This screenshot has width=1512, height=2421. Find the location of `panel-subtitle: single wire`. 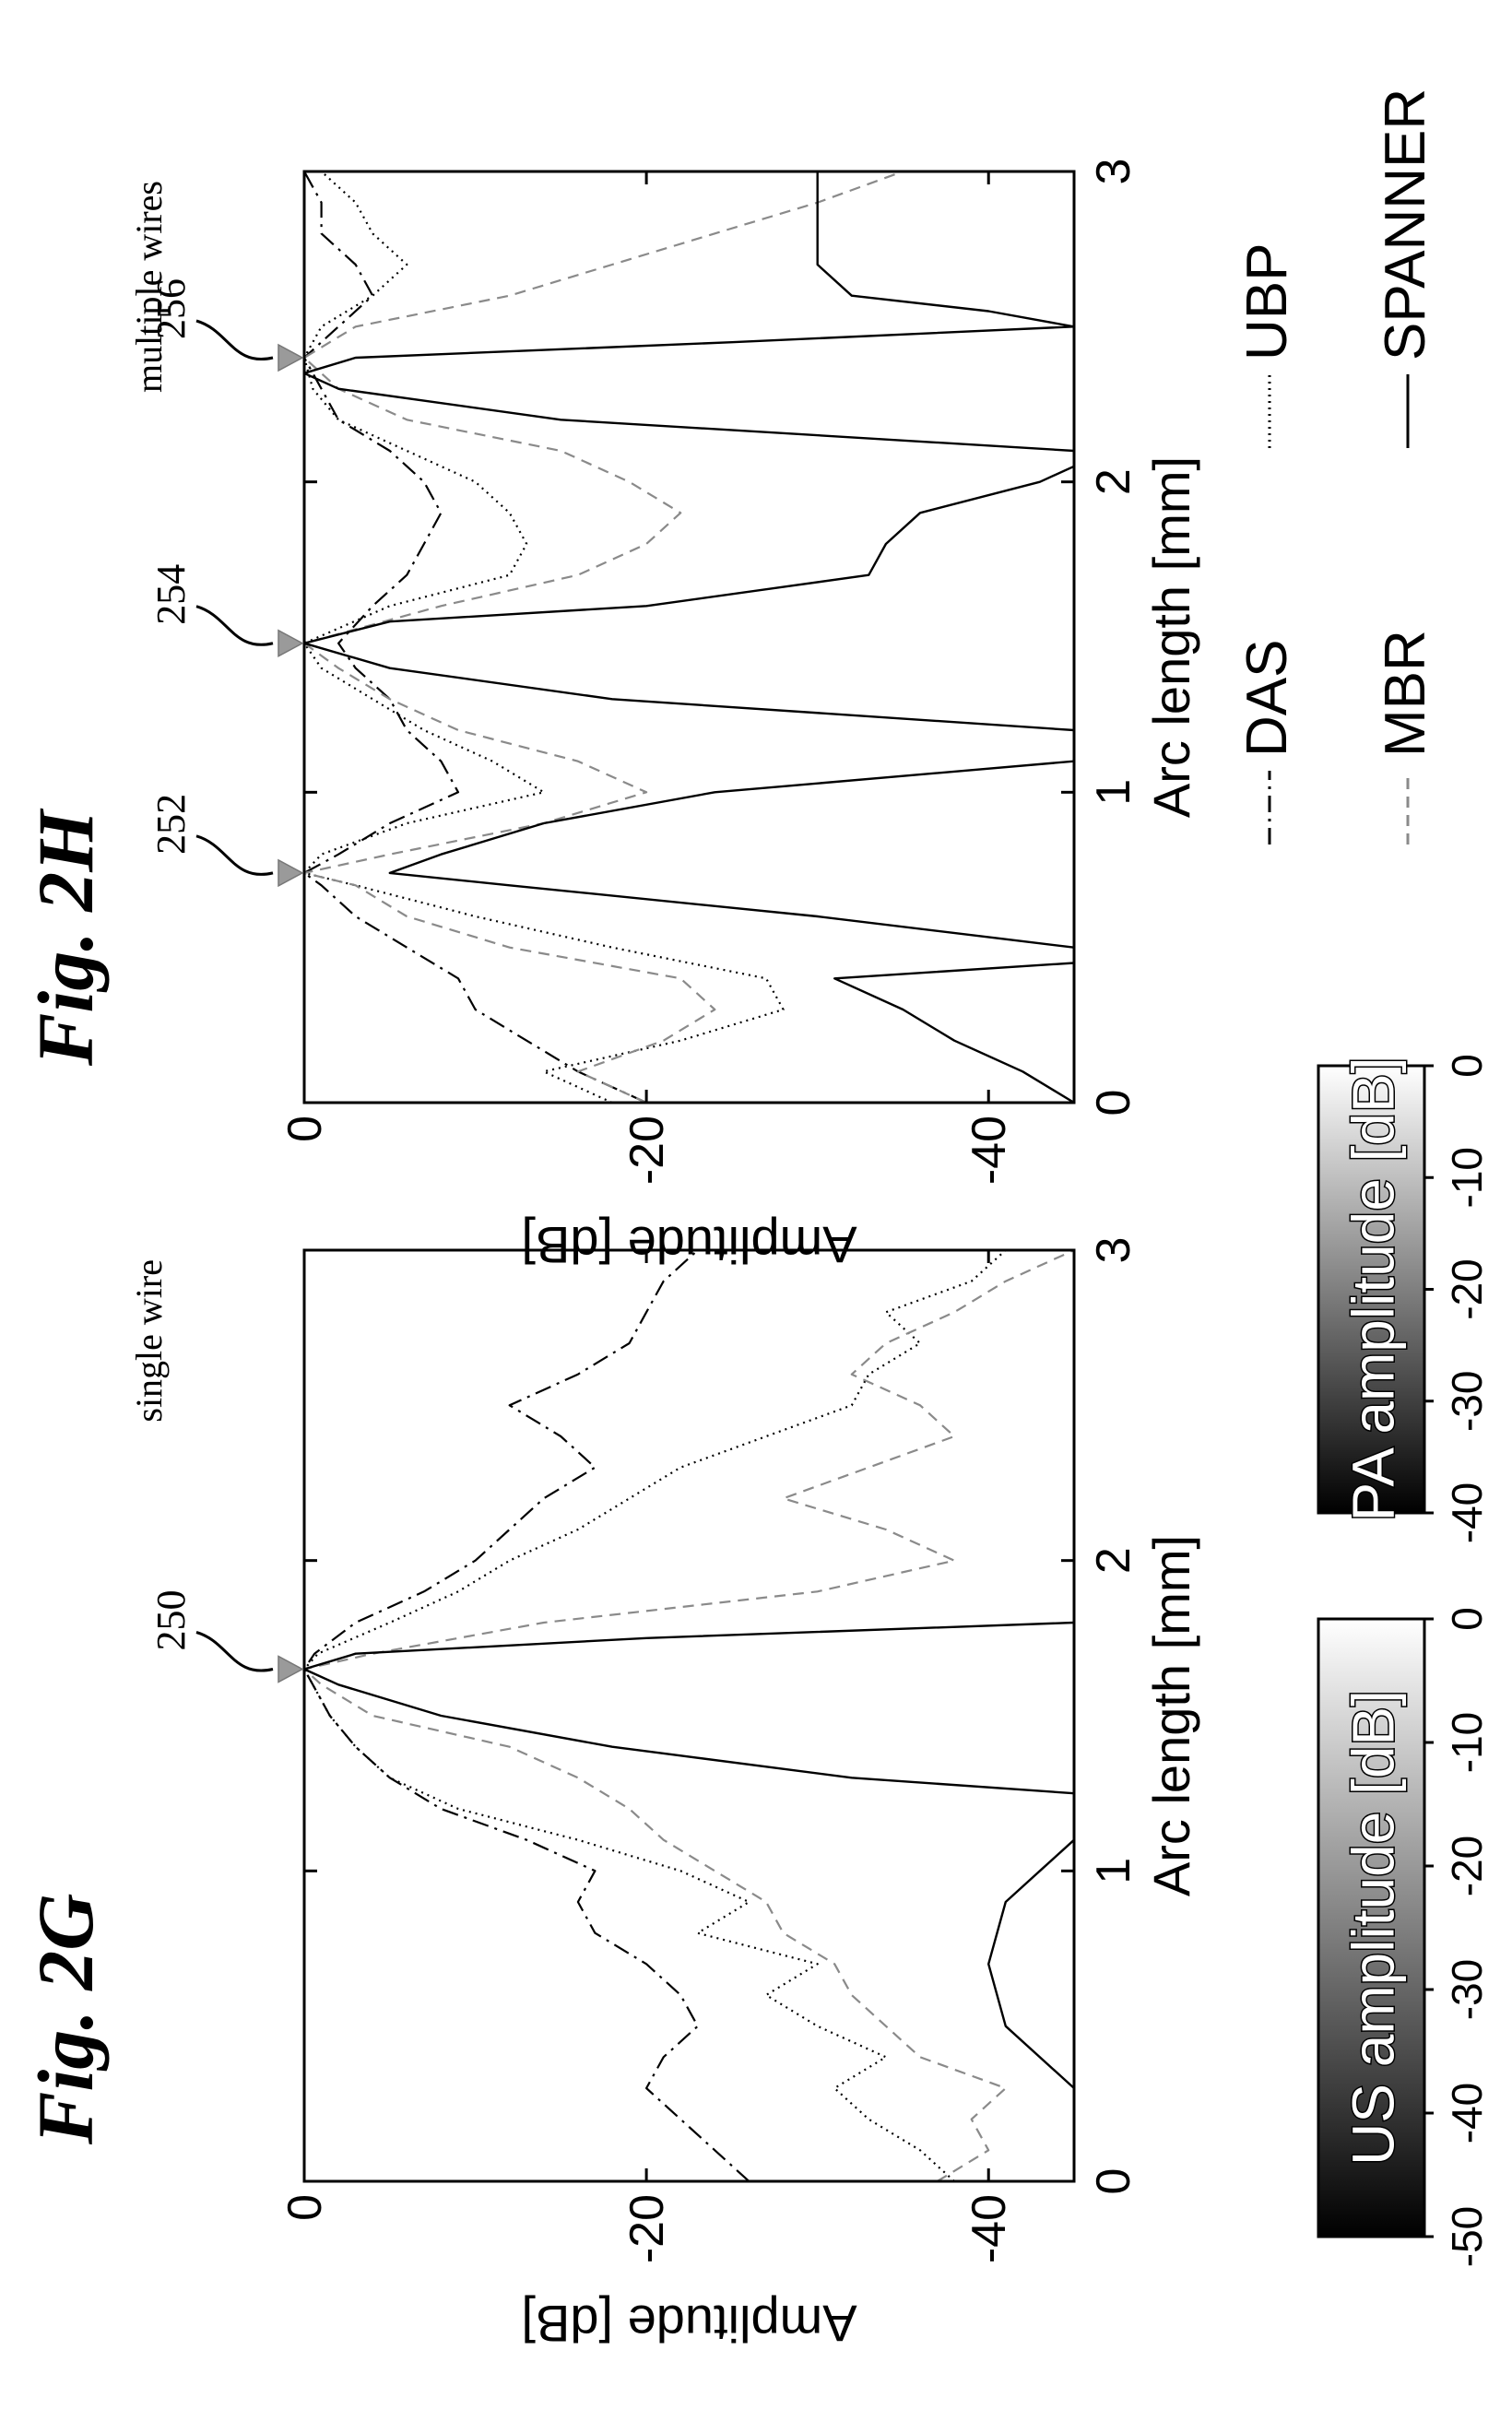

panel-subtitle: single wire is located at coordinates (149, 1341).